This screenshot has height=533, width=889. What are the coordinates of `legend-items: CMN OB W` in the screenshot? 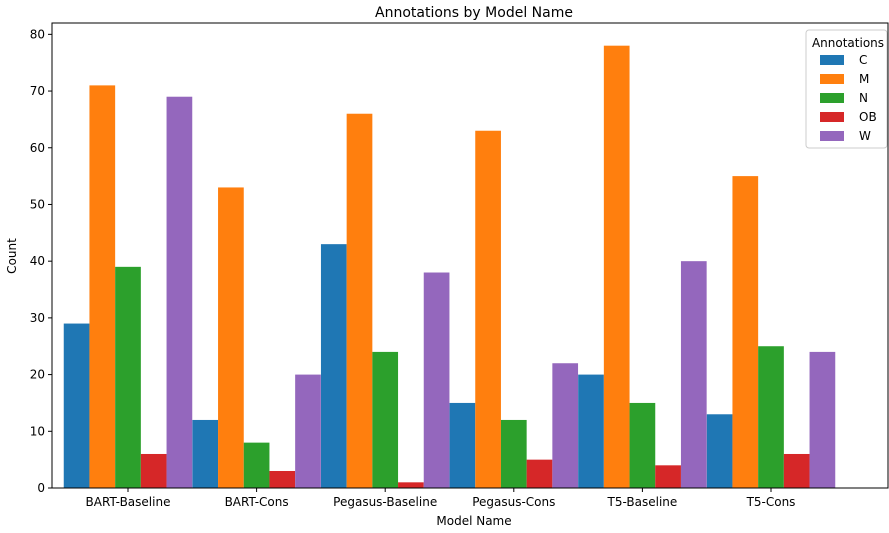 It's located at (848, 98).